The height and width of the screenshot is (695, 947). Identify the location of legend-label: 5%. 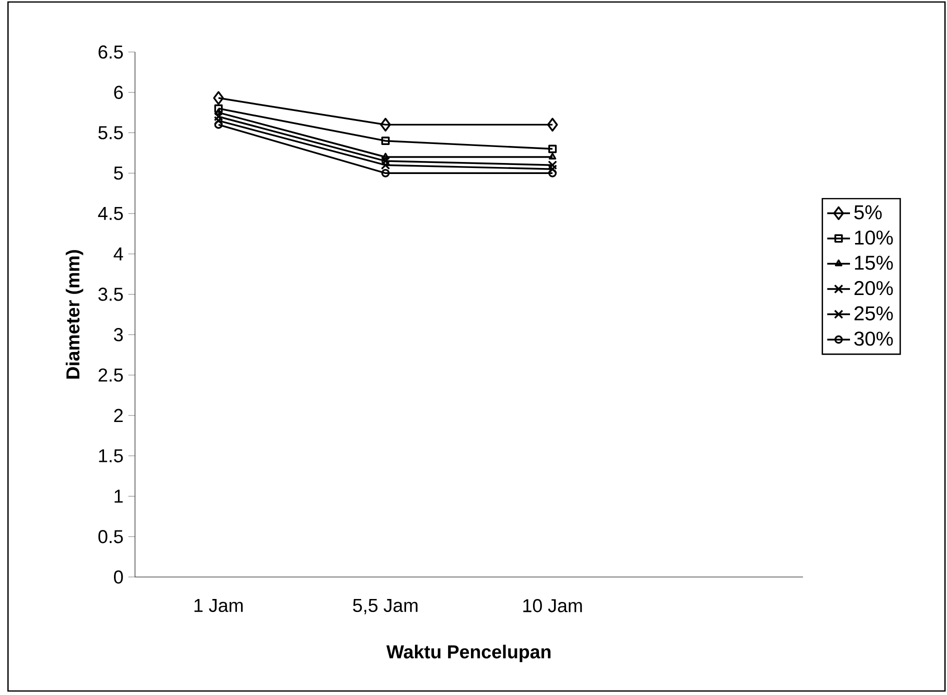
(868, 212).